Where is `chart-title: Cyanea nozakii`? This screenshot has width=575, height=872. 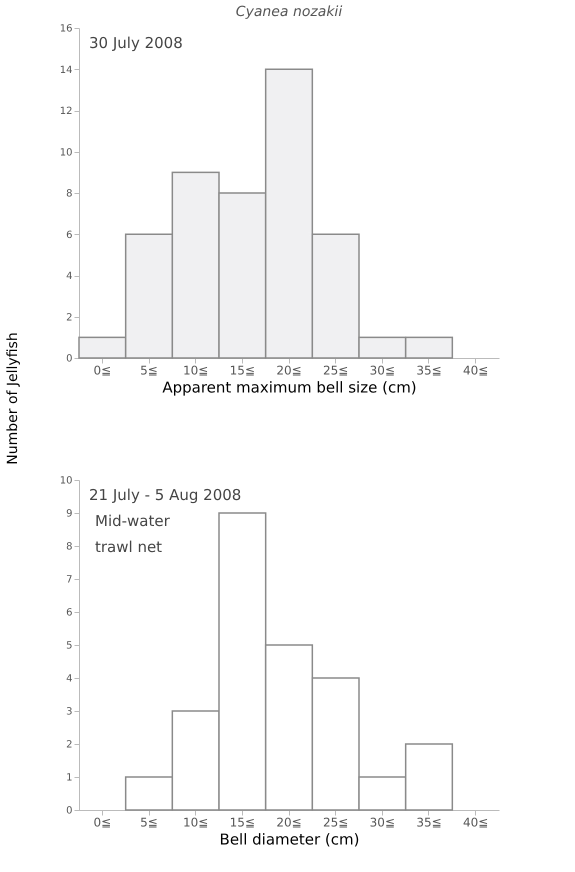 chart-title: Cyanea nozakii is located at coordinates (289, 12).